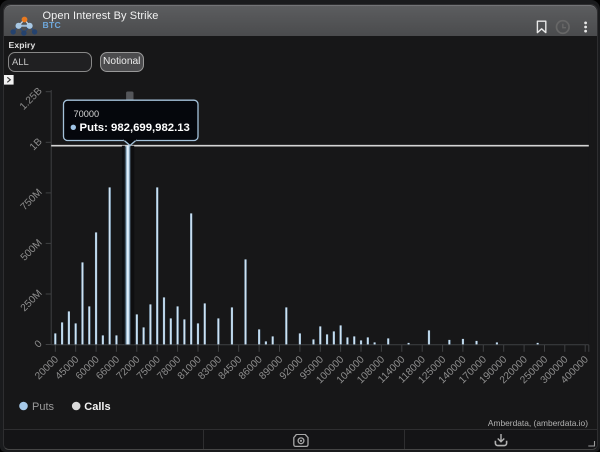 The width and height of the screenshot is (600, 452). I want to click on svg-text: Puts, so click(43, 407).